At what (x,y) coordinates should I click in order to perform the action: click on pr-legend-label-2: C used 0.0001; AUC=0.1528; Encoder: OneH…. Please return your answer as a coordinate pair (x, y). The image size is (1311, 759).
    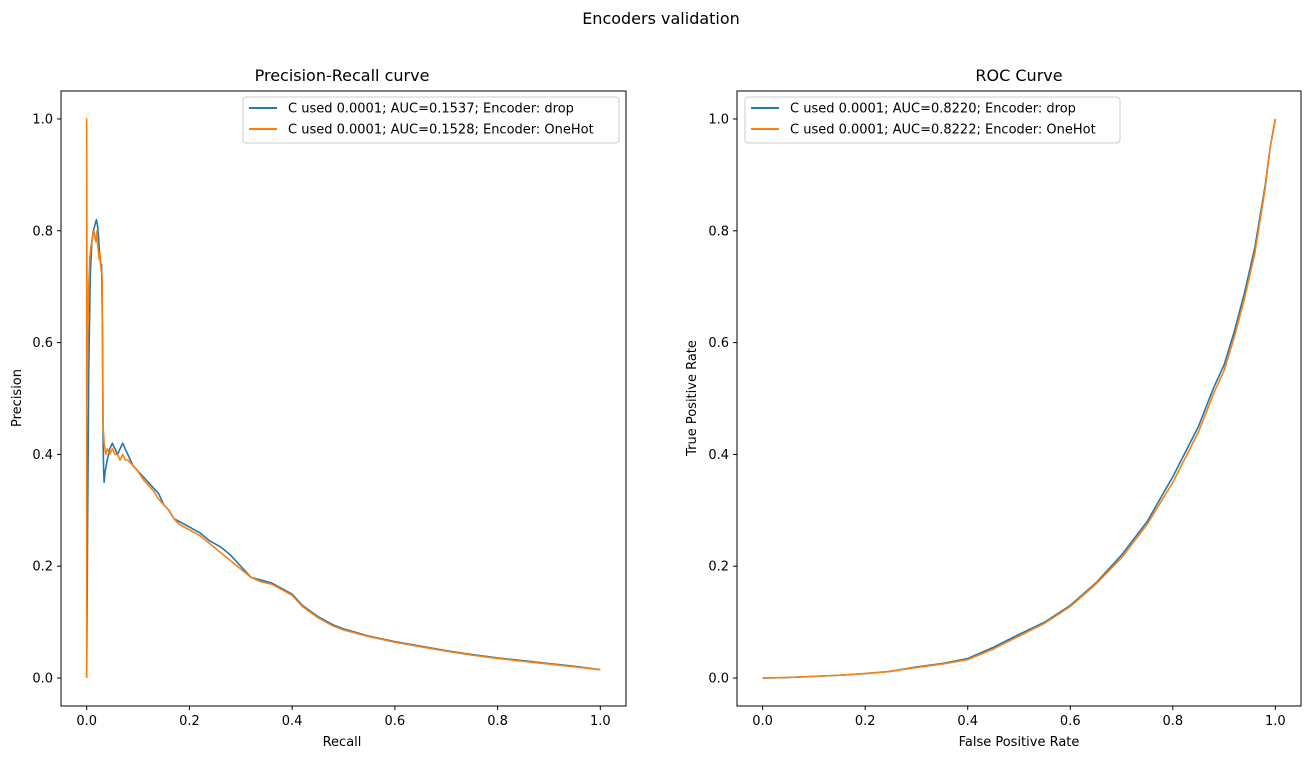
    Looking at the image, I should click on (441, 130).